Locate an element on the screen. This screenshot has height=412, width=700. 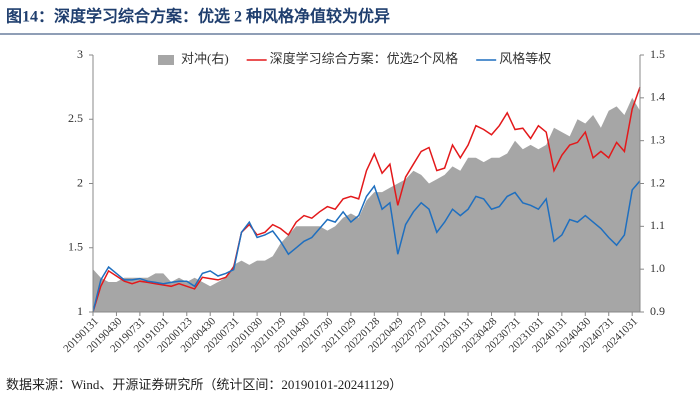
y2-tick-label: 1.4 is located at coordinates (657, 97).